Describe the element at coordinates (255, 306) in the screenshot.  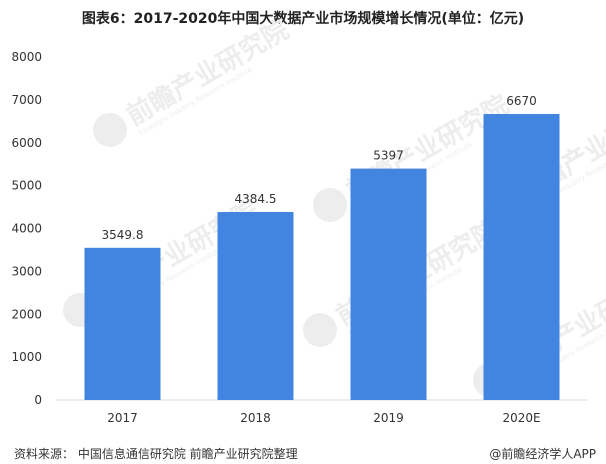
I see `bar-2018` at that location.